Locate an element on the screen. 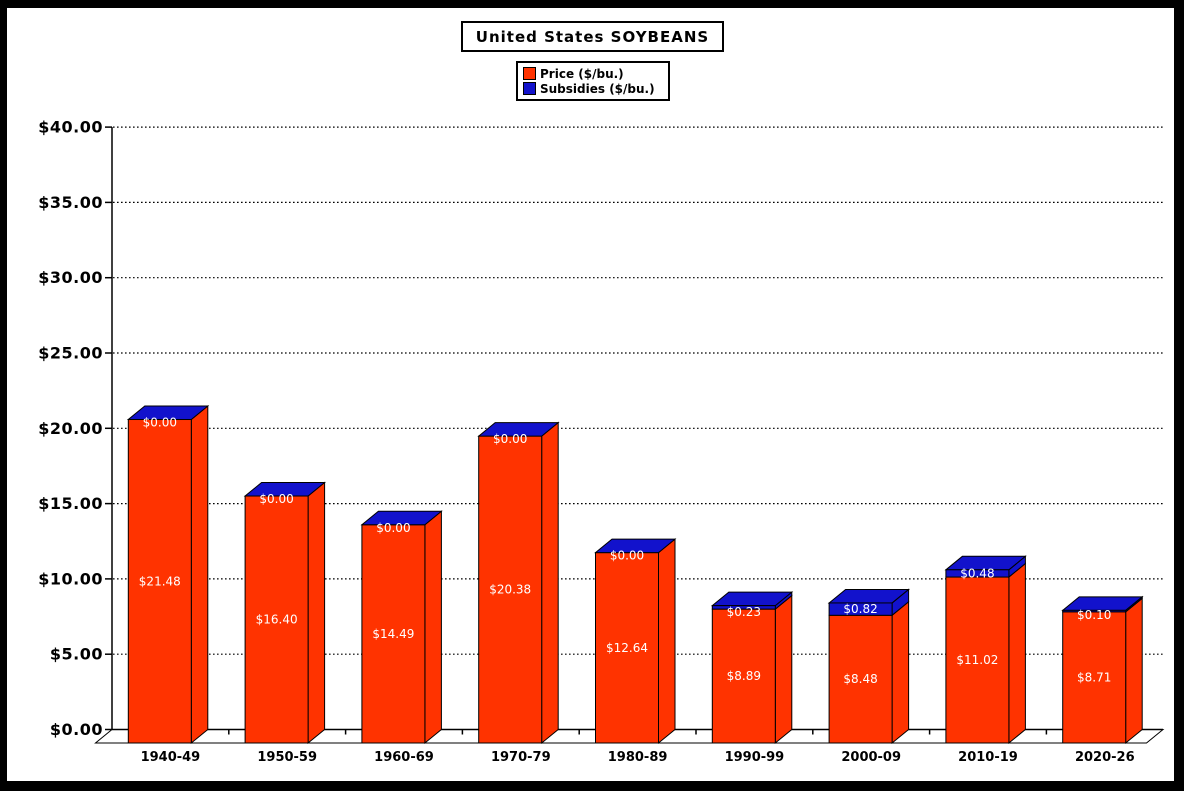 Image resolution: width=1184 pixels, height=791 pixels. x-axis-label: 2000-09 is located at coordinates (871, 757).